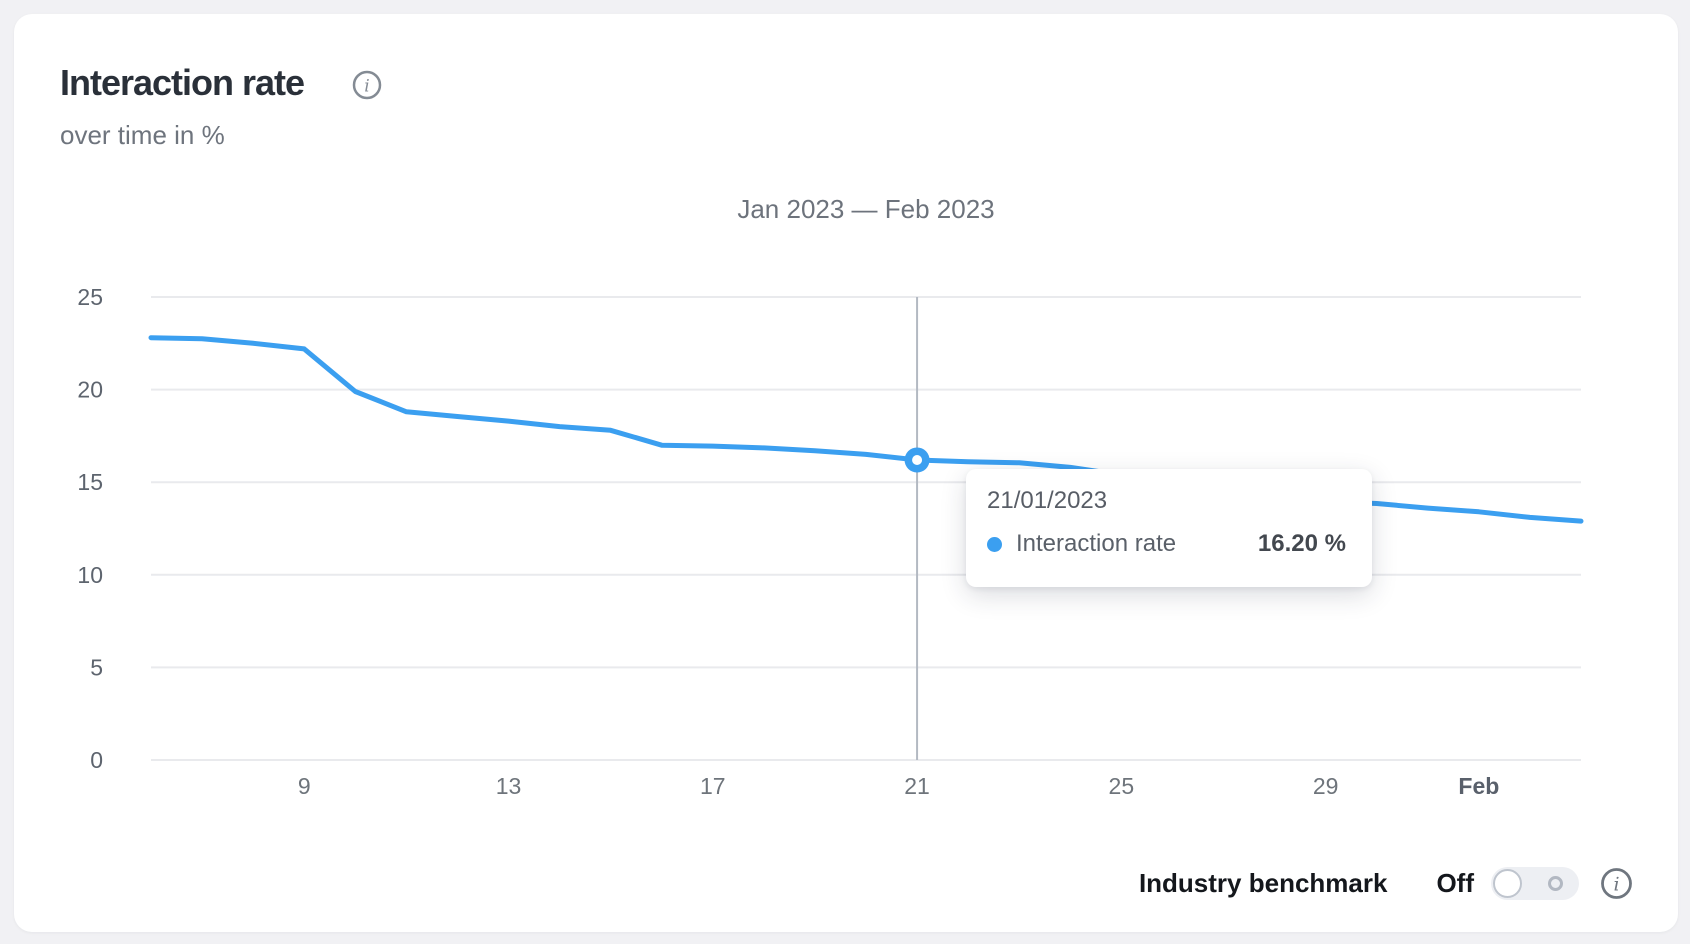 This screenshot has width=1690, height=944. I want to click on x-axis-label: 17, so click(713, 786).